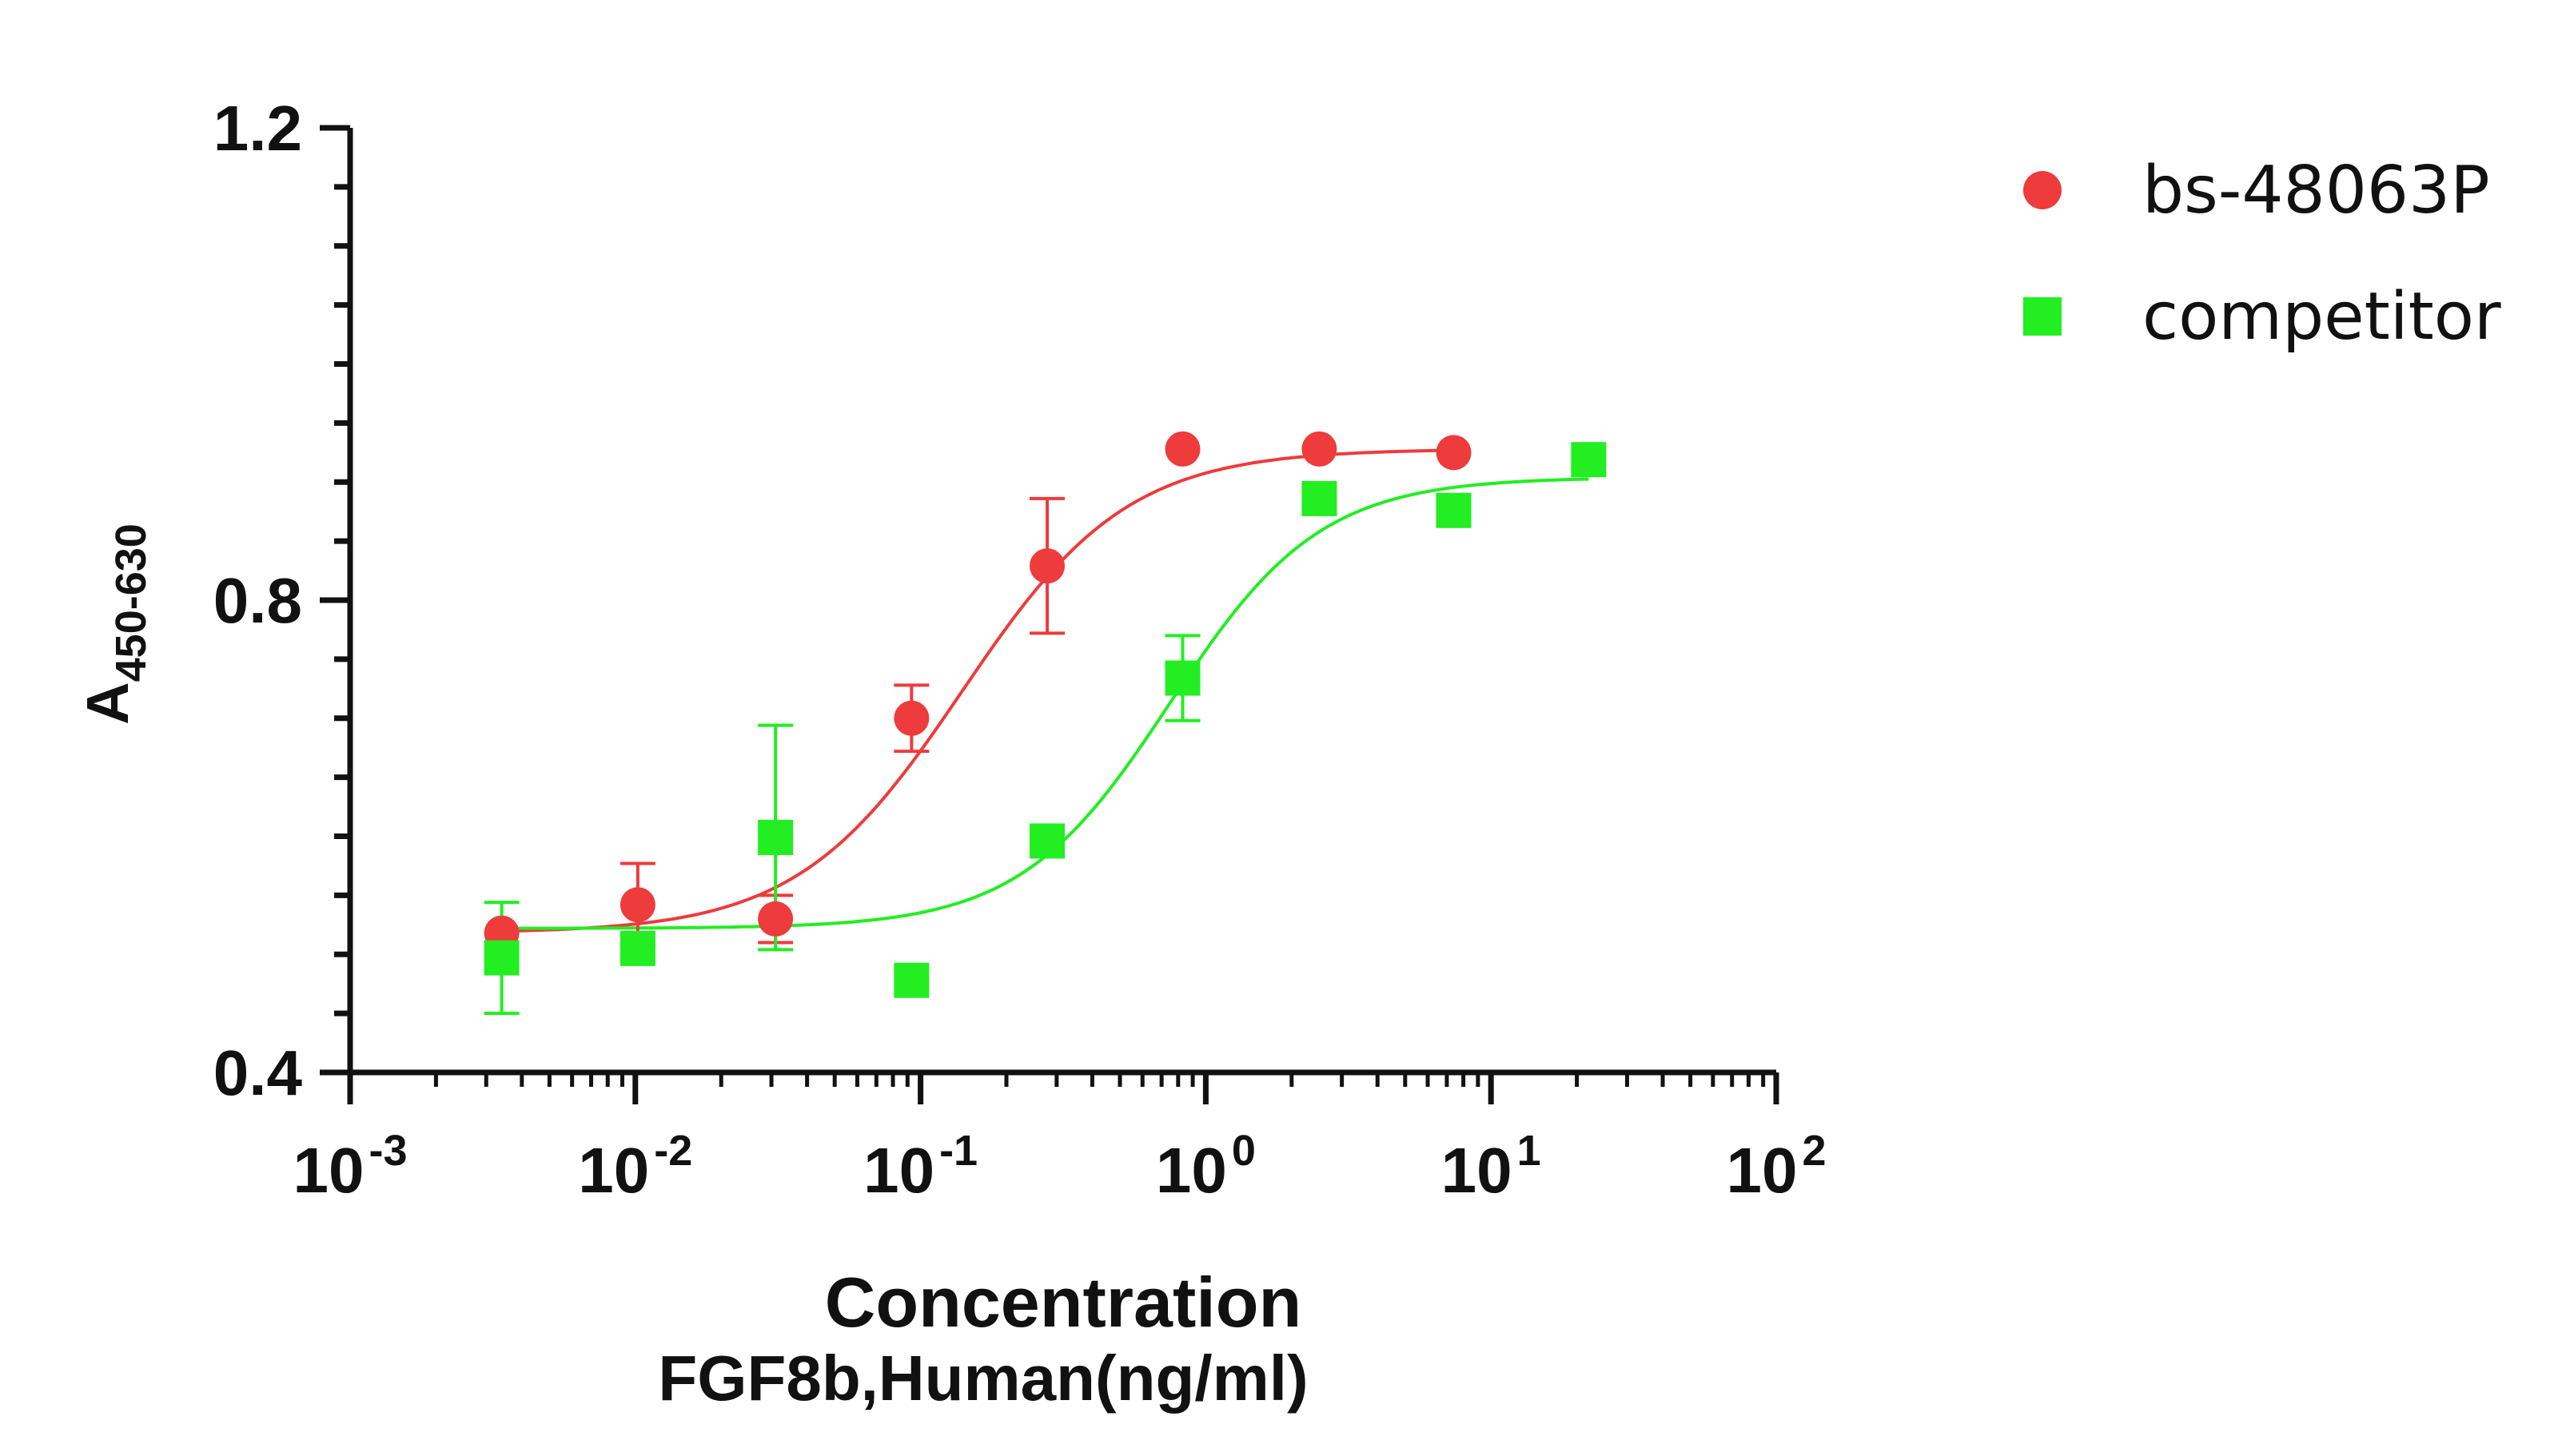  I want to click on x-tick-label: 10 2, so click(1776, 1166).